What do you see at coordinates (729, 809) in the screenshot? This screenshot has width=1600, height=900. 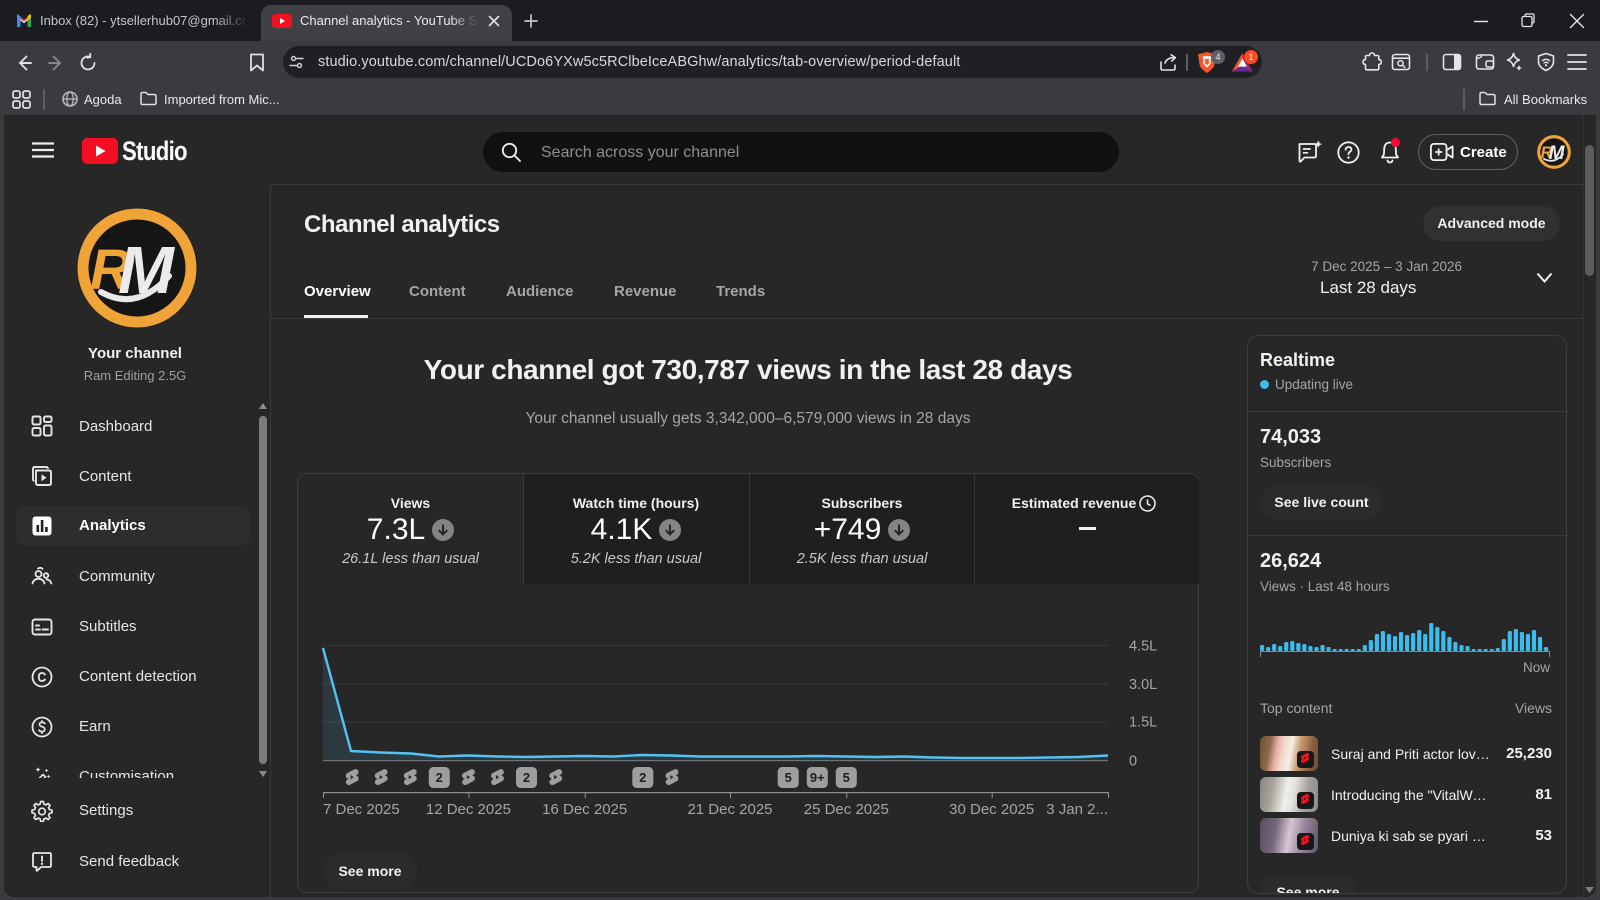 I see `svg-text: 21 Dec 2025` at bounding box center [729, 809].